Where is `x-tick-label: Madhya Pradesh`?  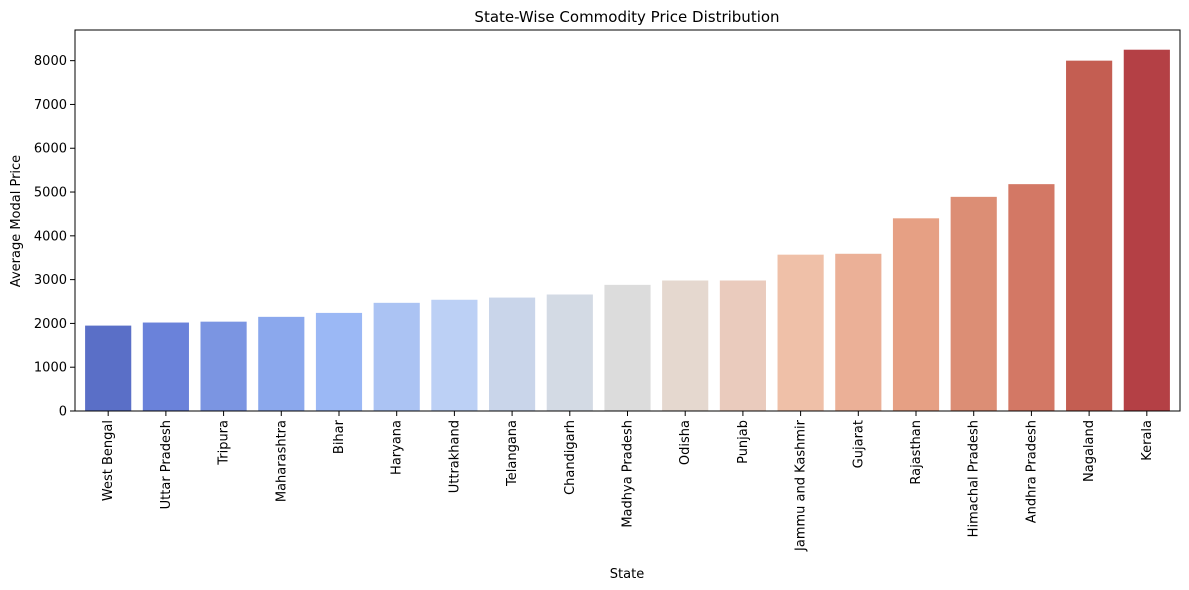 x-tick-label: Madhya Pradesh is located at coordinates (628, 474).